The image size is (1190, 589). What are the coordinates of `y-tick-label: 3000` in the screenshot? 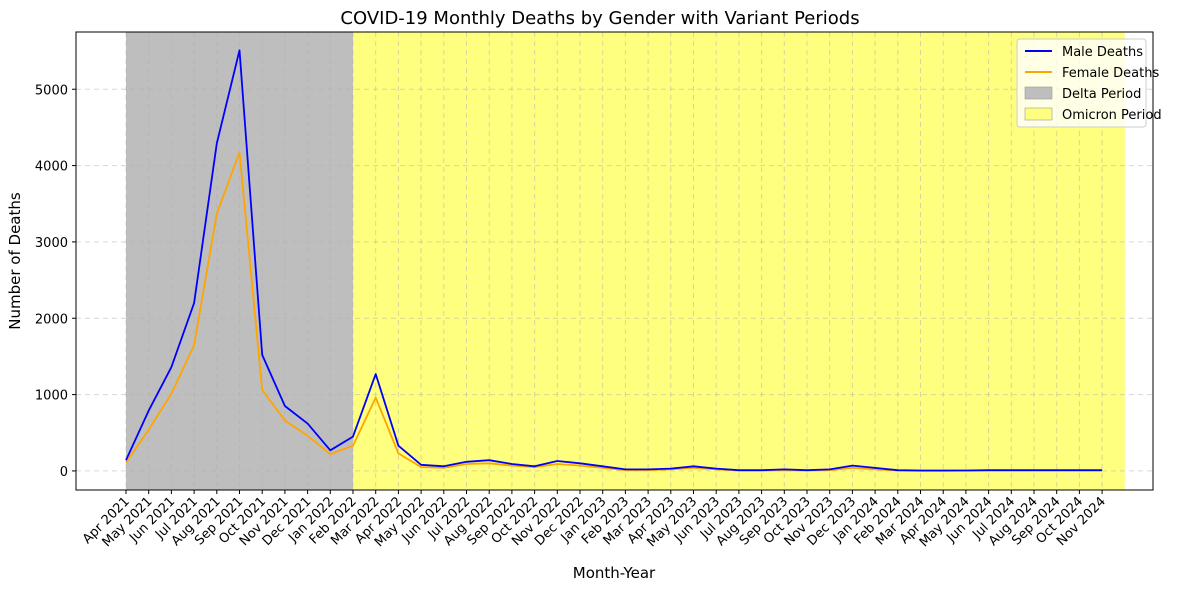 It's located at (51, 243).